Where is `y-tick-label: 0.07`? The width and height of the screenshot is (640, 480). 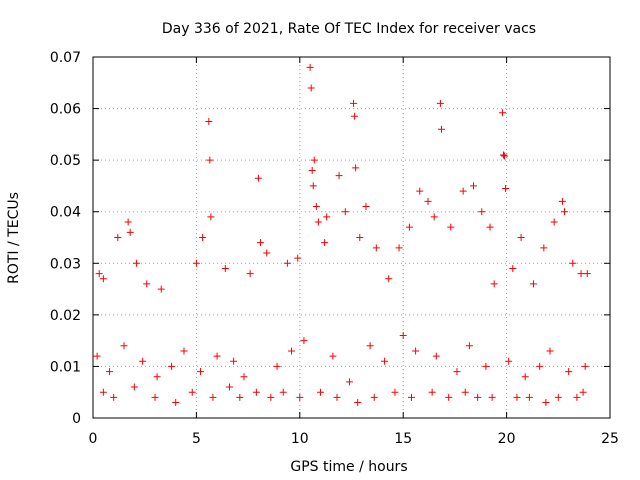 y-tick-label: 0.07 is located at coordinates (65, 58).